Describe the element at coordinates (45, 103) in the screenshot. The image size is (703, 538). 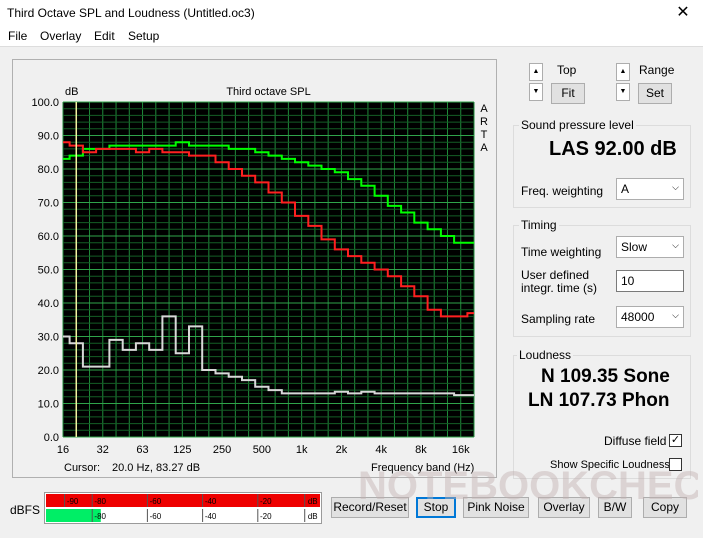
I see `y-tick-label: 100.0` at that location.